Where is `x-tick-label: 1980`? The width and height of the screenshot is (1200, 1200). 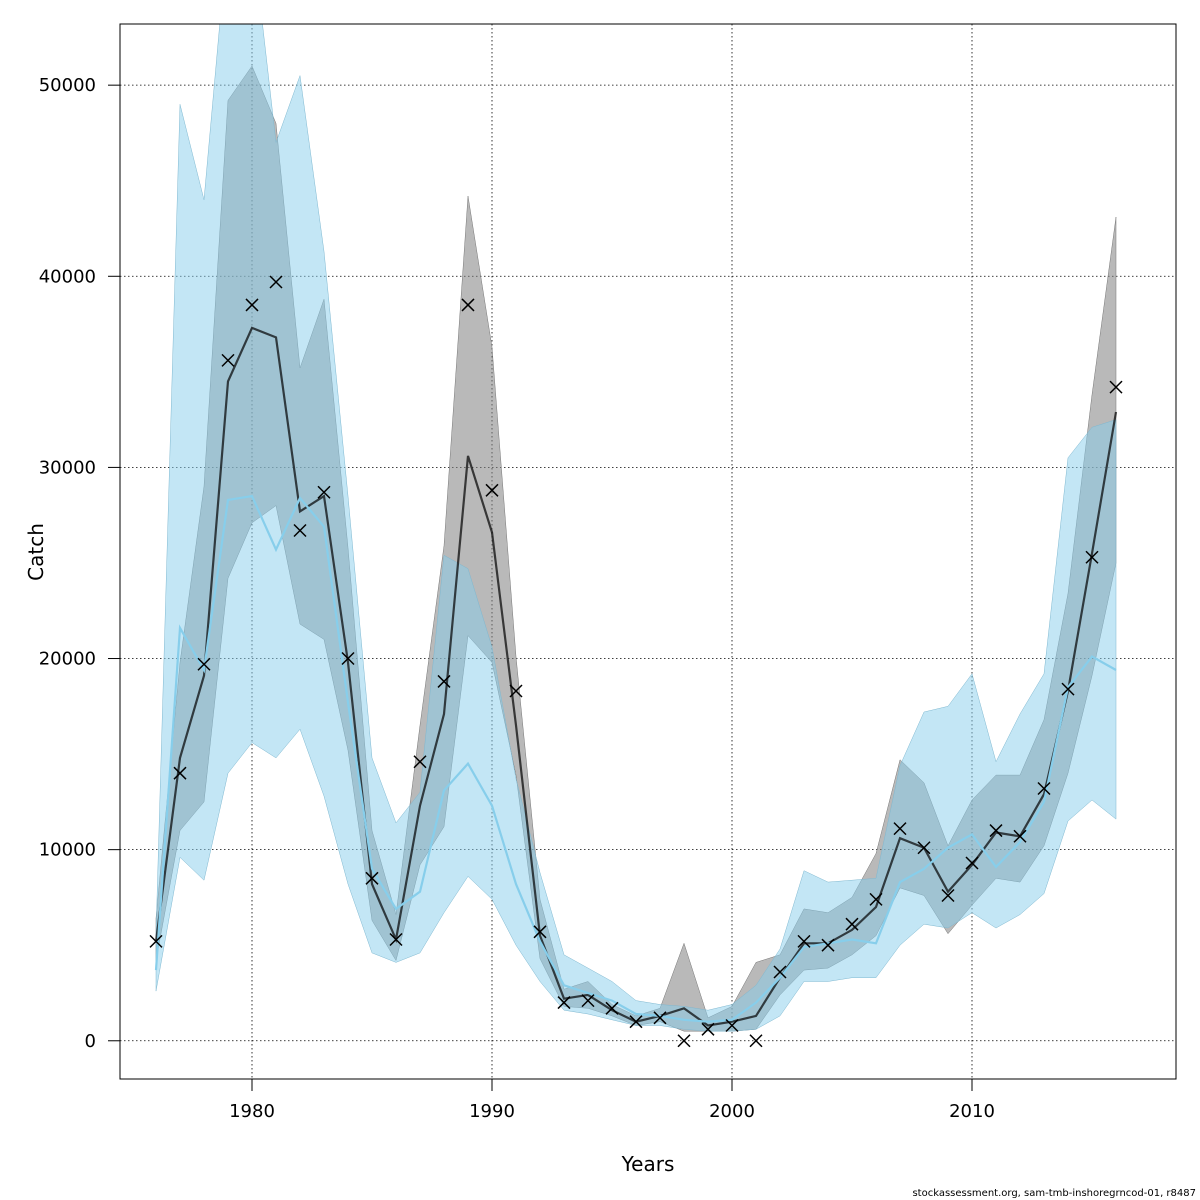 x-tick-label: 1980 is located at coordinates (252, 1111).